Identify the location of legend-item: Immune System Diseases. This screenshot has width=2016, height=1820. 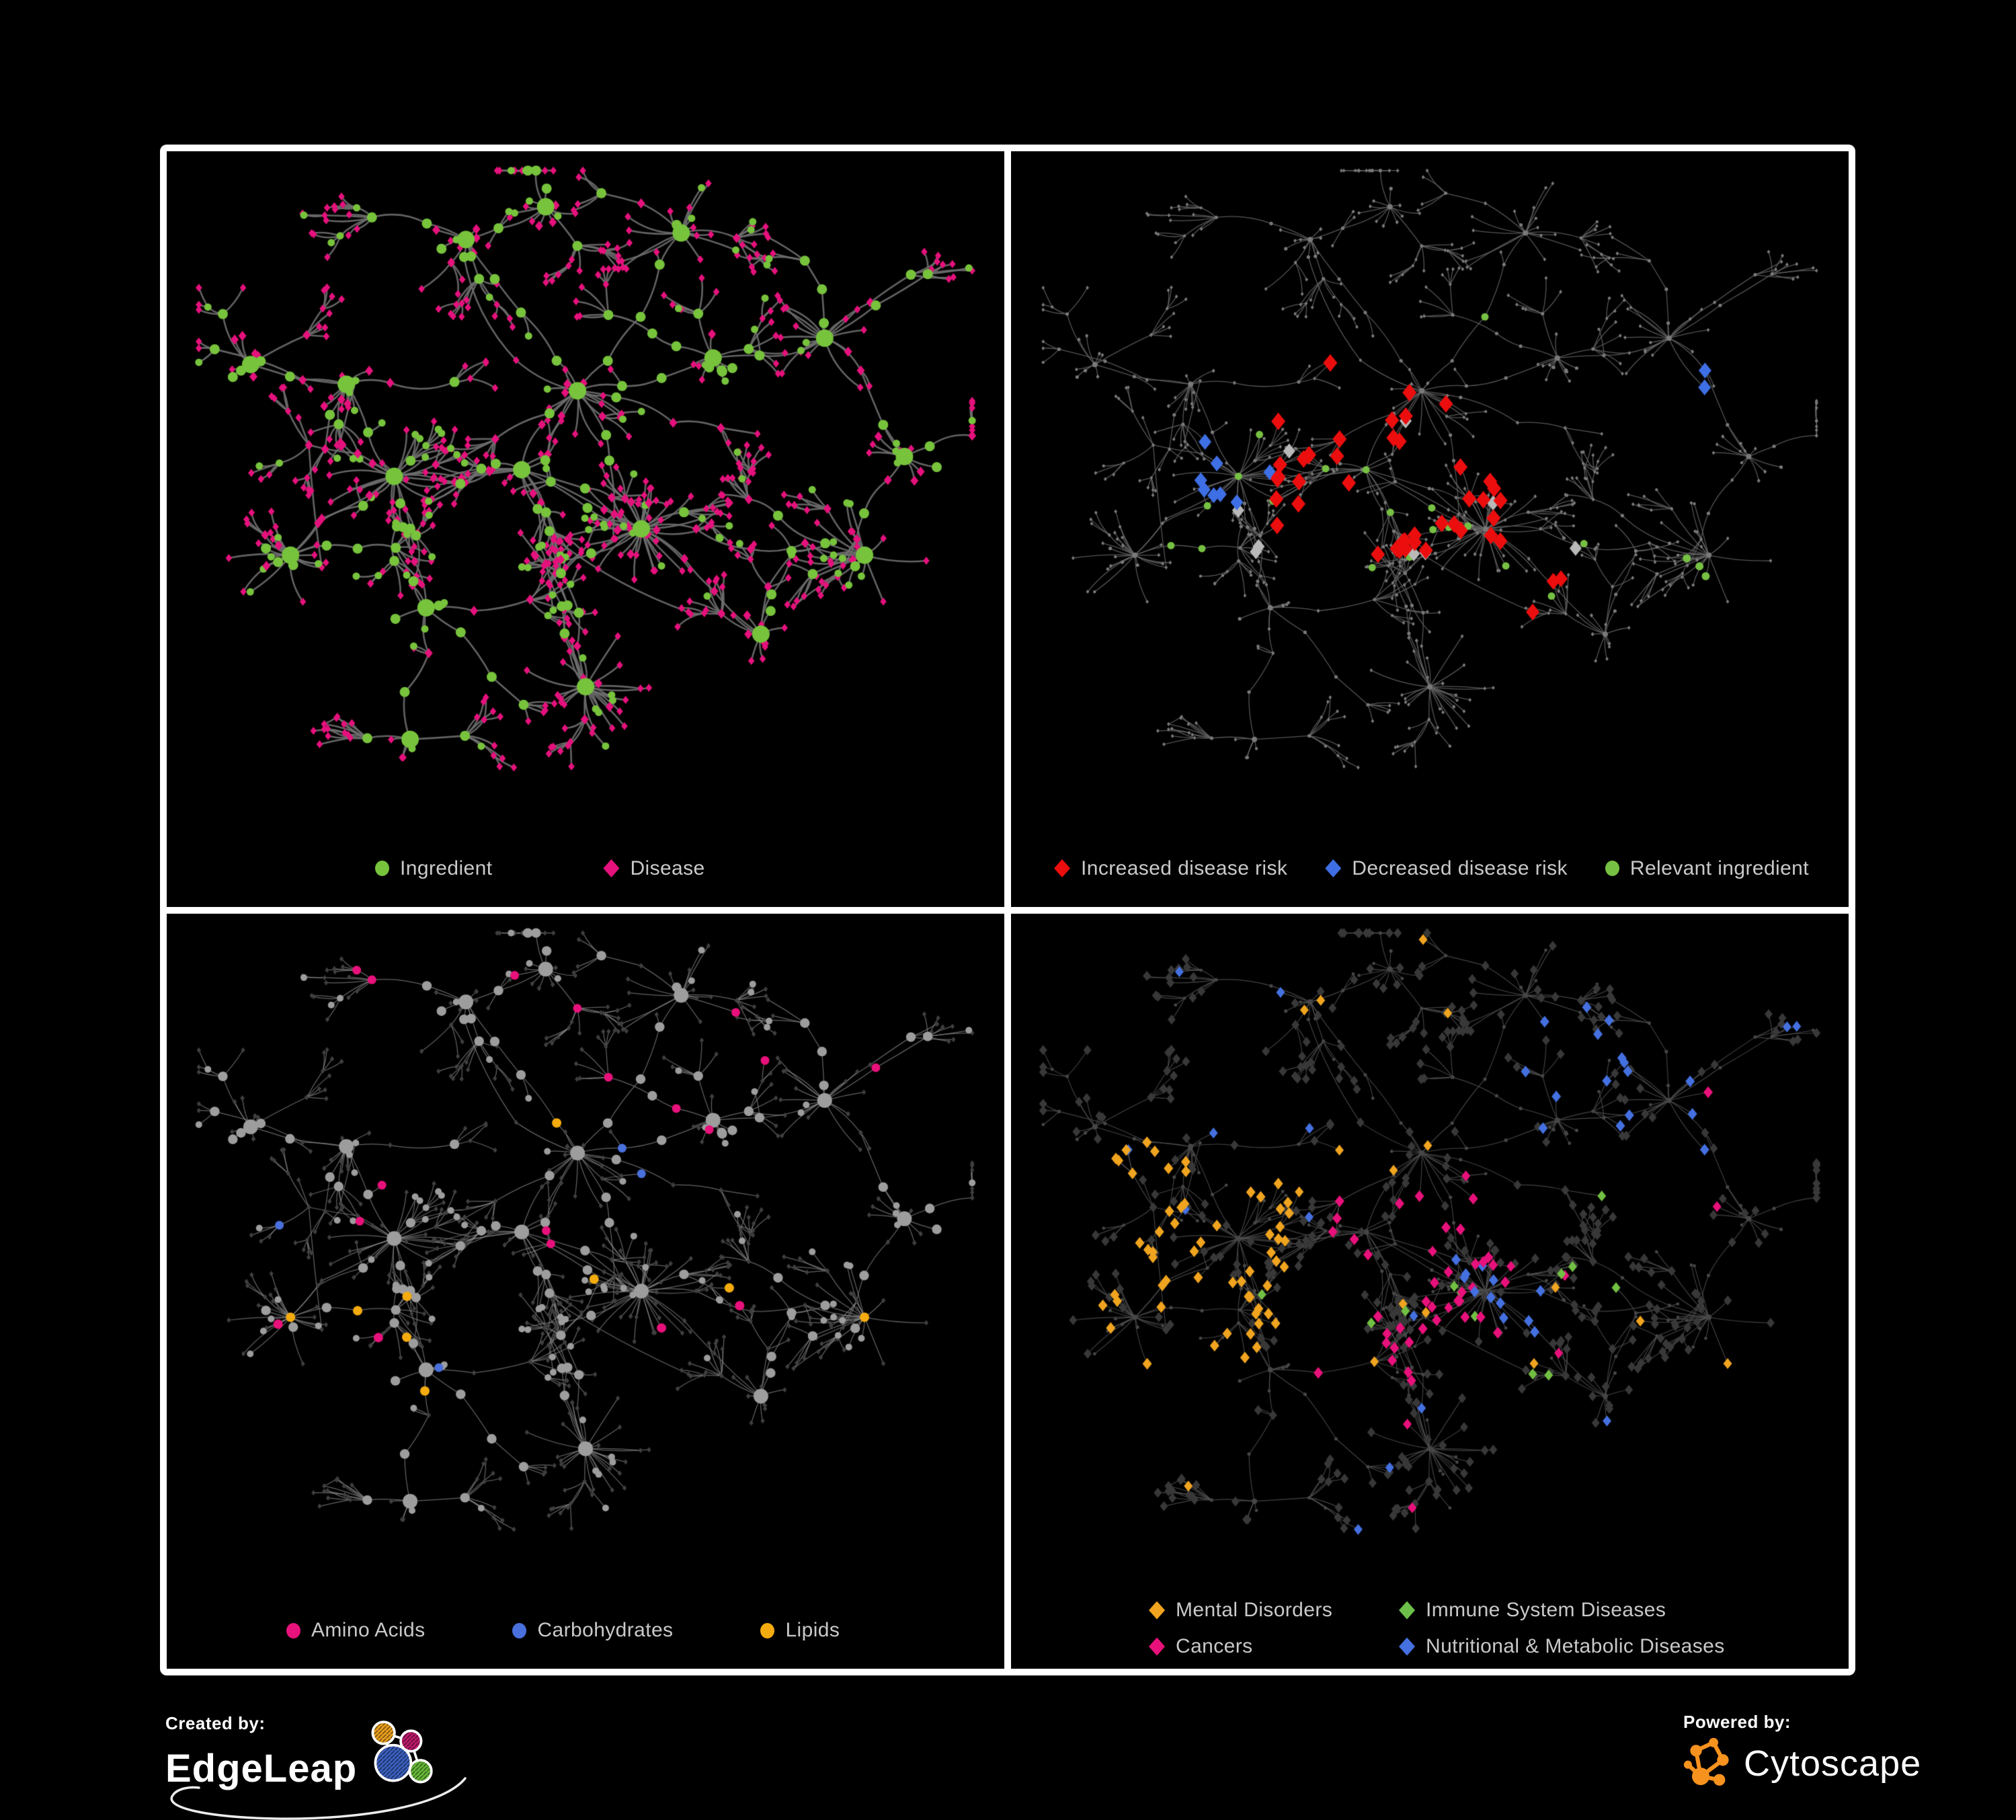
(1562, 1610).